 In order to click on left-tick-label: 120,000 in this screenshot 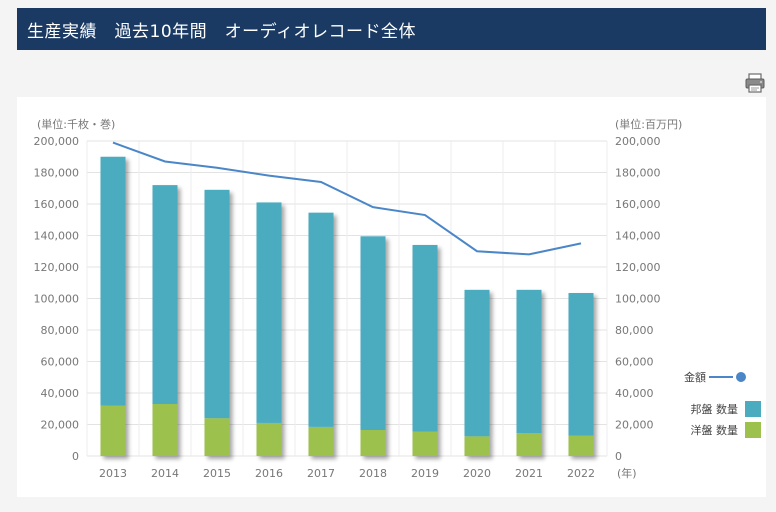, I will do `click(57, 267)`.